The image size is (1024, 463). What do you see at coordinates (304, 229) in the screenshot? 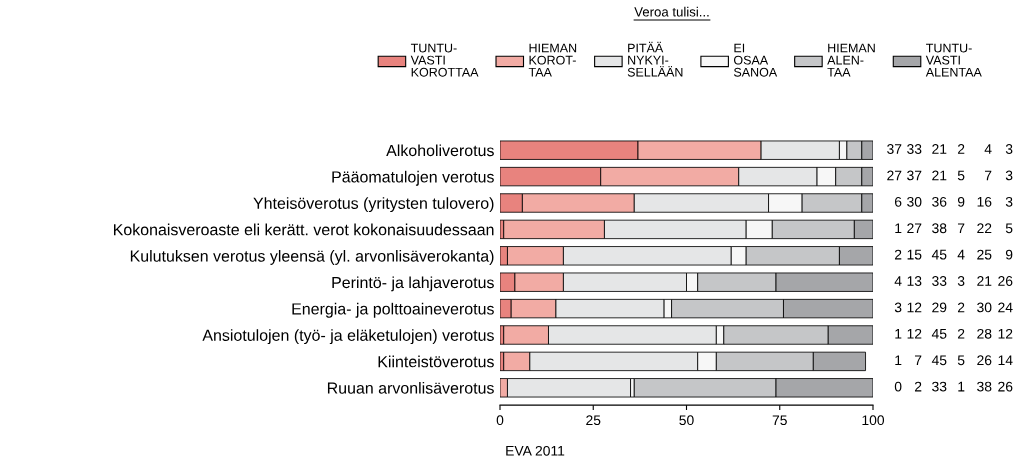
I see `y-tick-label: Kokonaisveroaste eli kerätt. verot kokonaisuudessaan` at bounding box center [304, 229].